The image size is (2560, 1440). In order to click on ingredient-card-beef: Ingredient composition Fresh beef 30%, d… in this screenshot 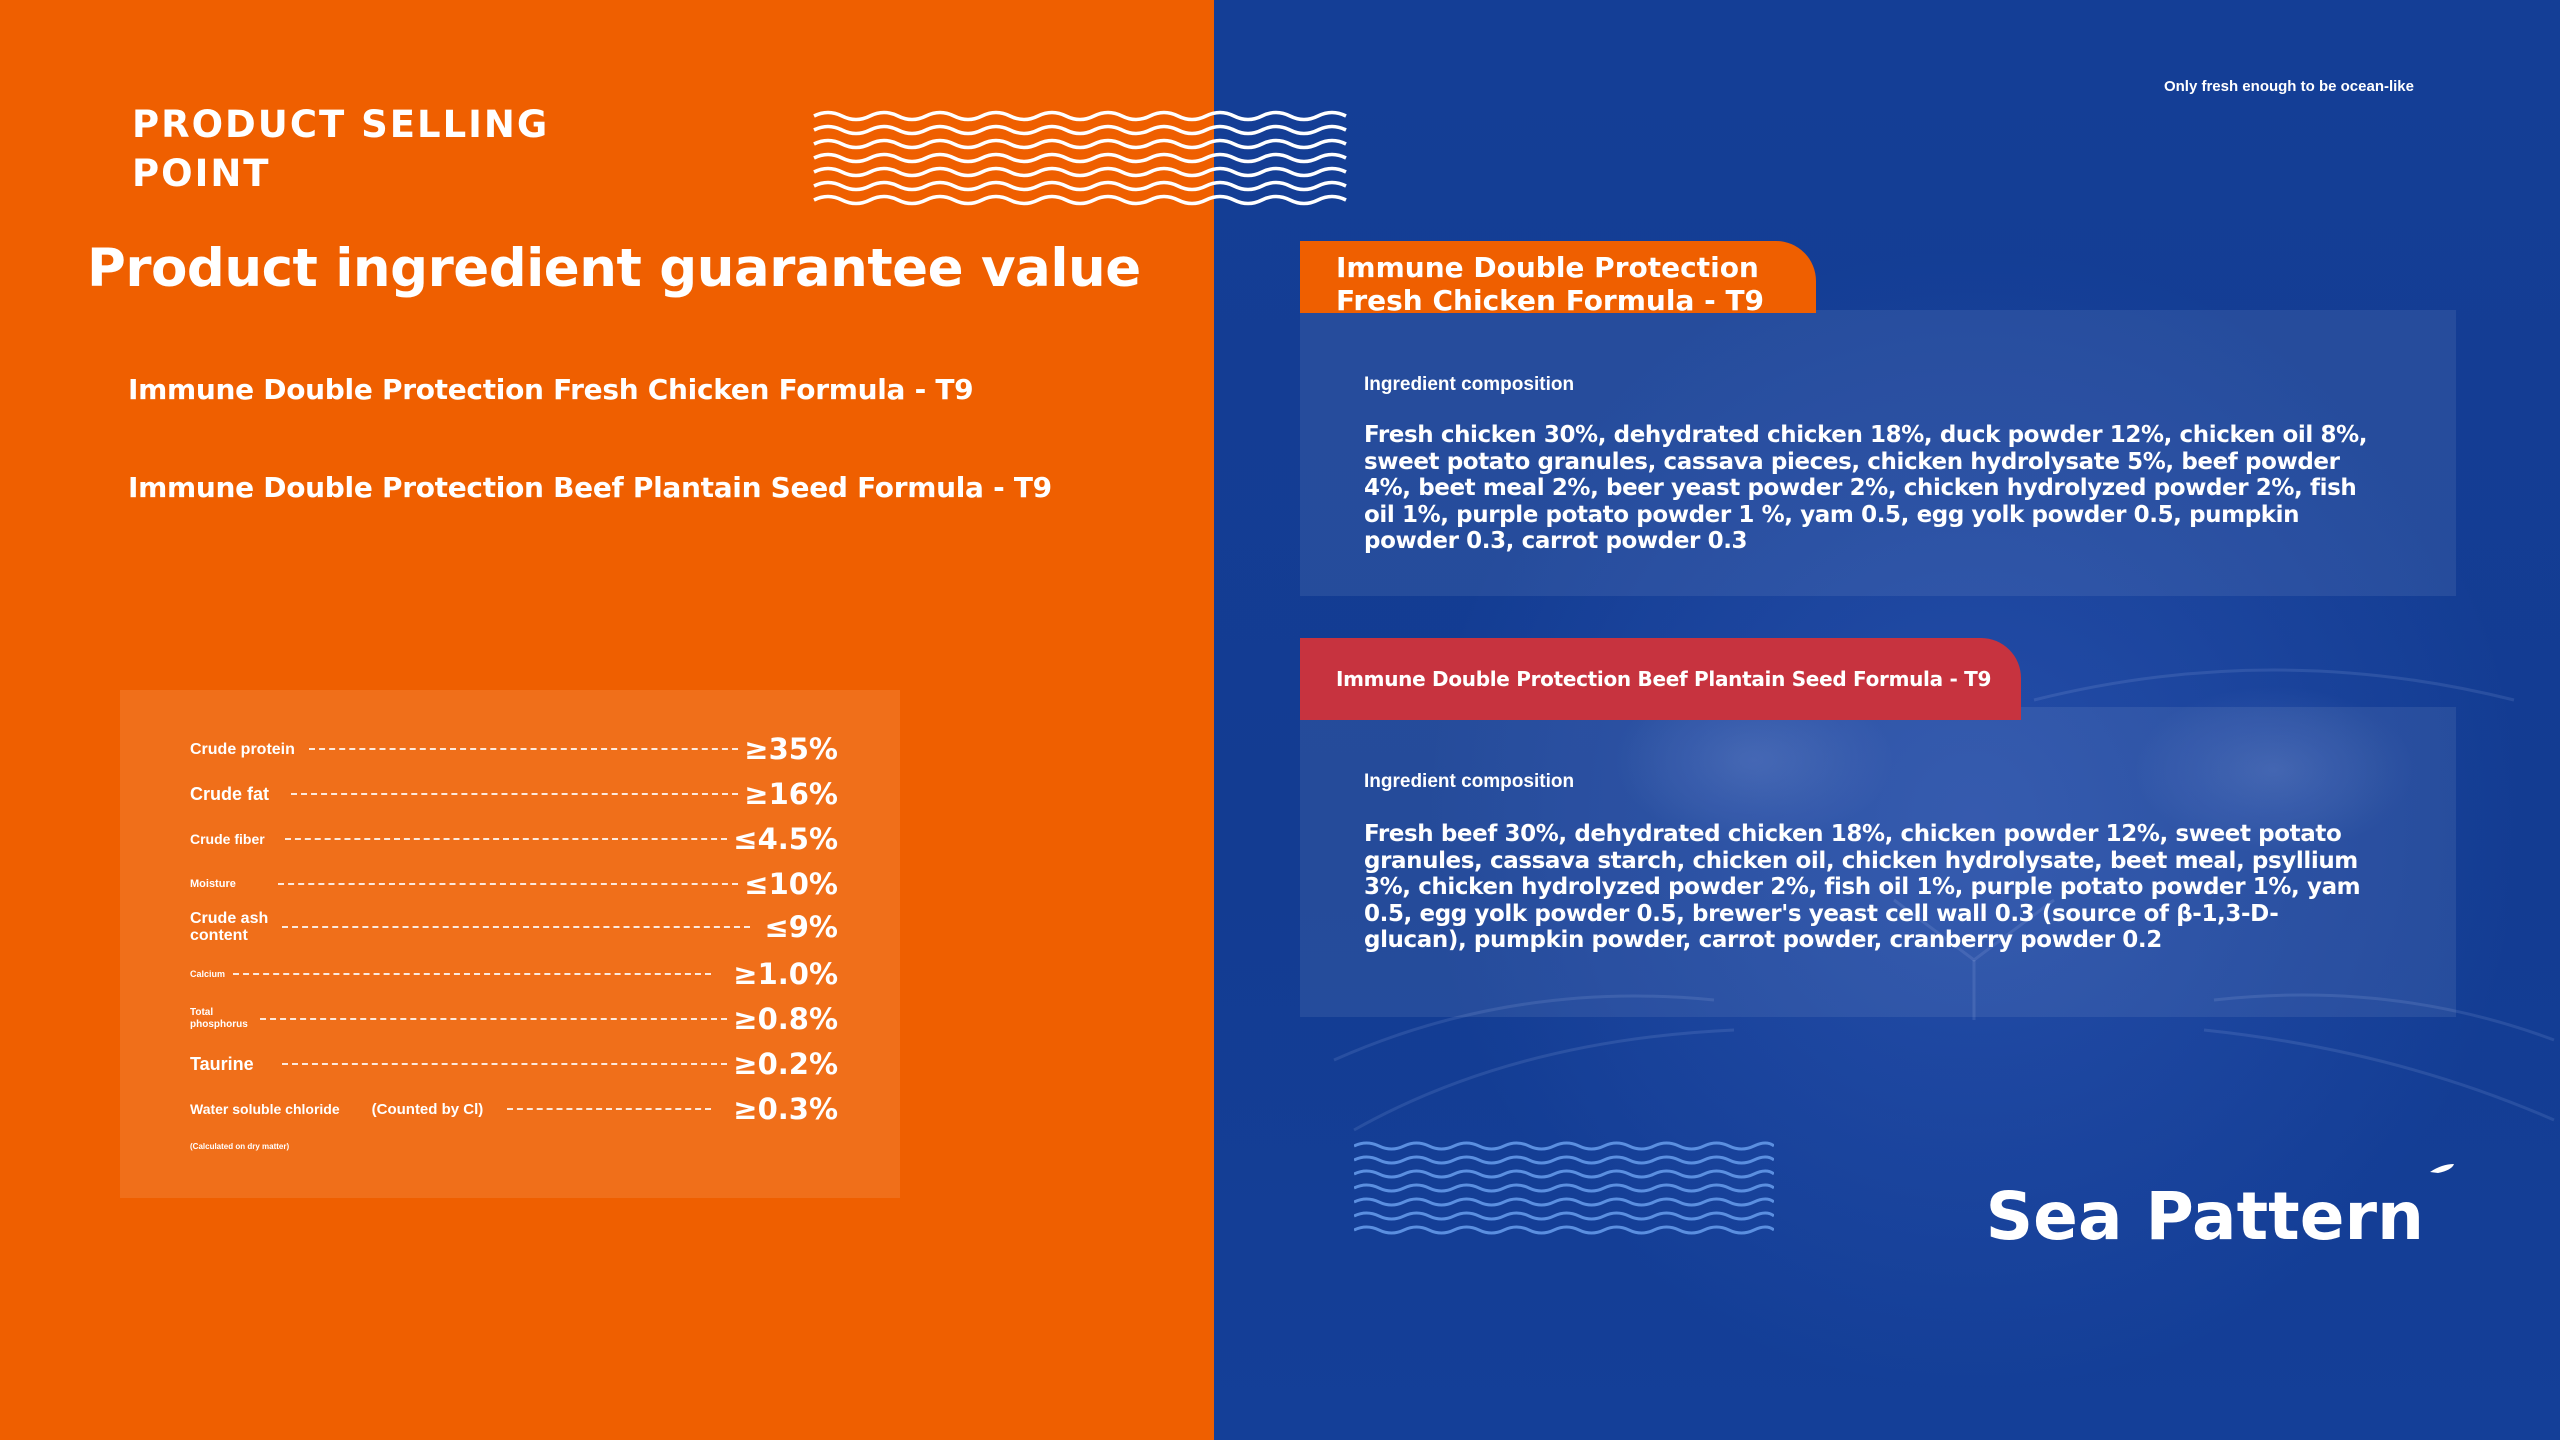, I will do `click(1878, 862)`.